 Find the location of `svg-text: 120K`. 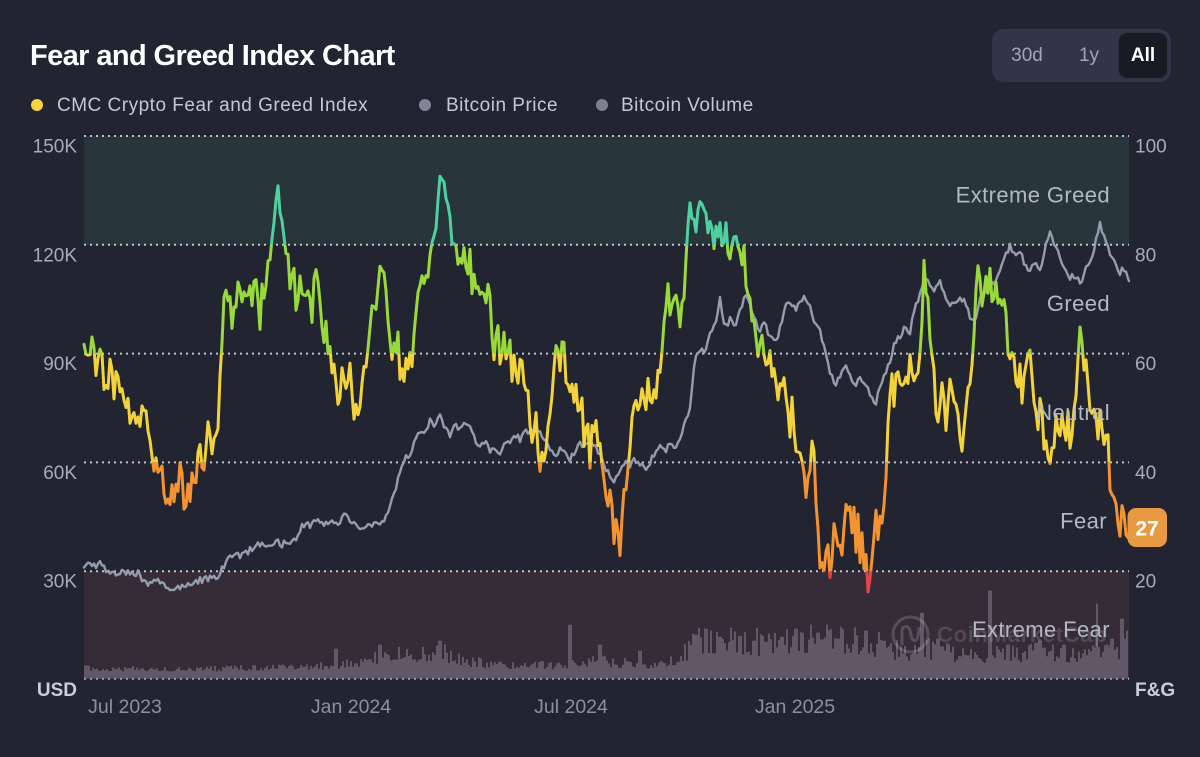

svg-text: 120K is located at coordinates (55, 255).